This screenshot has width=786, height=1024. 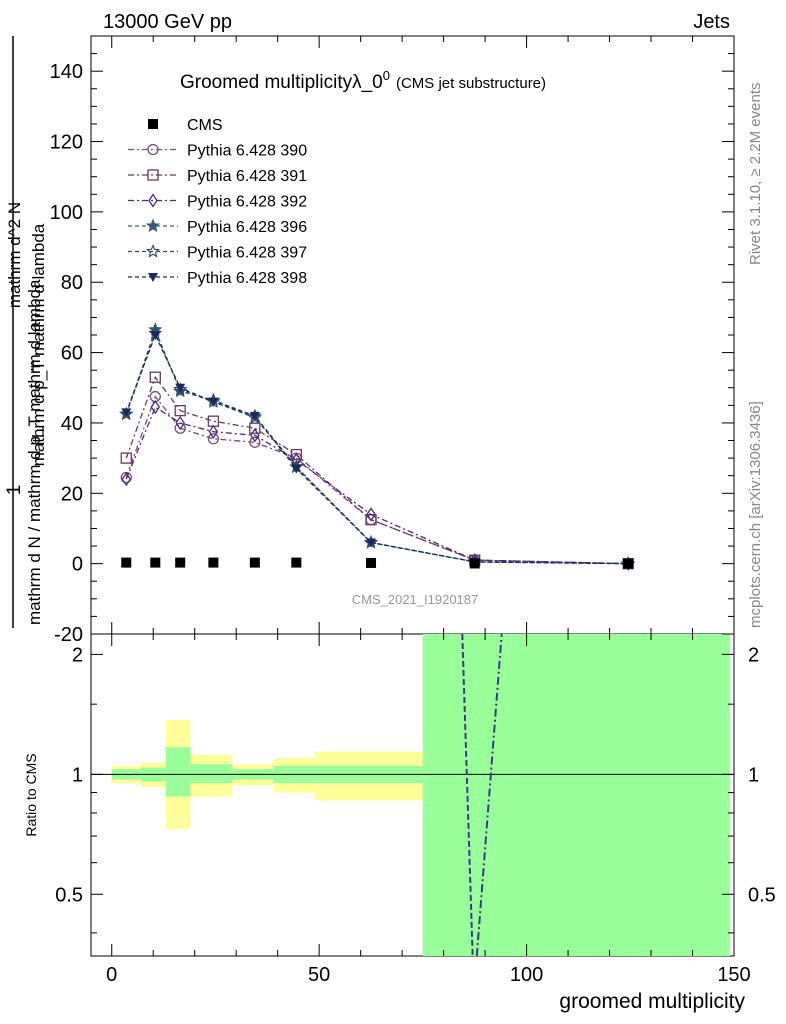 What do you see at coordinates (377, 563) in the screenshot?
I see `data-points` at bounding box center [377, 563].